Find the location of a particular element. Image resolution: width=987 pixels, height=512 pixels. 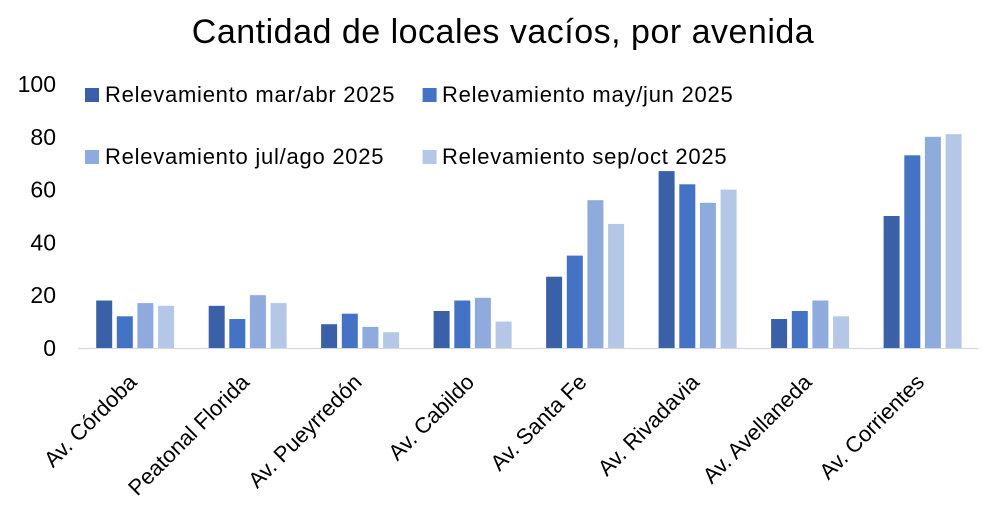

svg-text: Relevamiento sep/oct 2025 is located at coordinates (584, 156).